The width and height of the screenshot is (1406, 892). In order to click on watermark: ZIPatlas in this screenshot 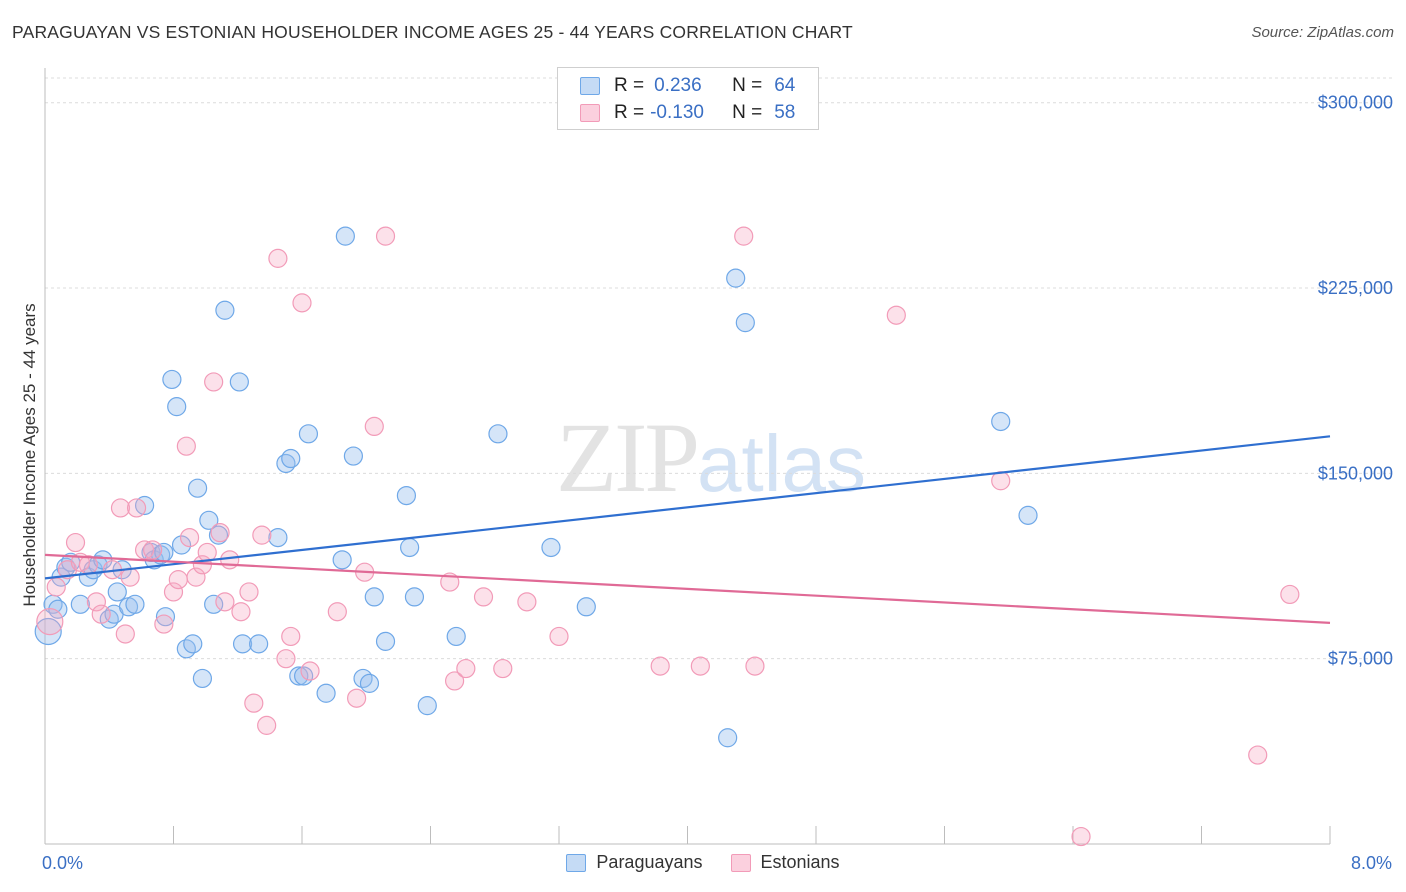, I will do `click(711, 457)`.